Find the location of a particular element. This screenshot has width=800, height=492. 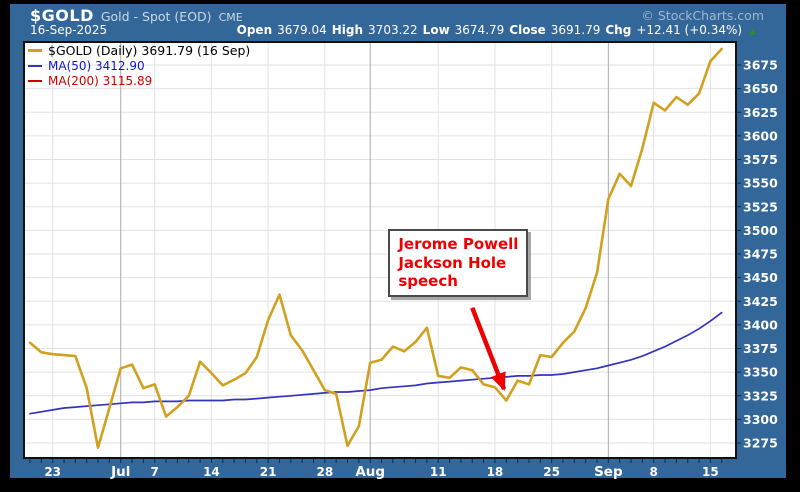

svg-text: 15 is located at coordinates (710, 472).